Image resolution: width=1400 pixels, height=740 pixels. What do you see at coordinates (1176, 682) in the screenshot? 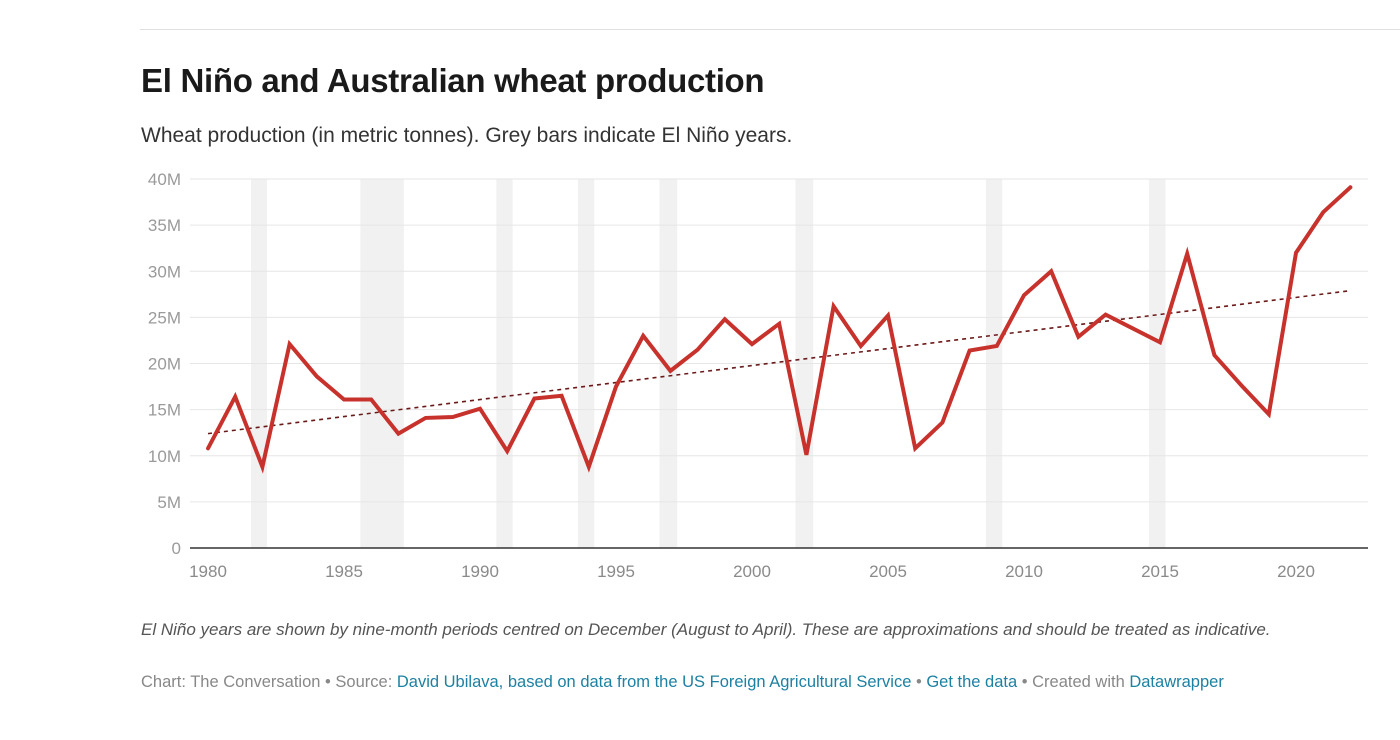
I see `datawrapper-link: Datawrapper` at bounding box center [1176, 682].